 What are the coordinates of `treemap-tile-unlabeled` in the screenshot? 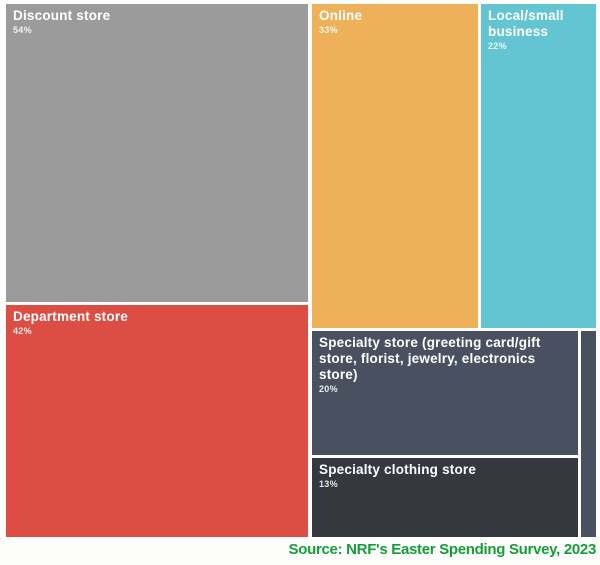 It's located at (588, 434).